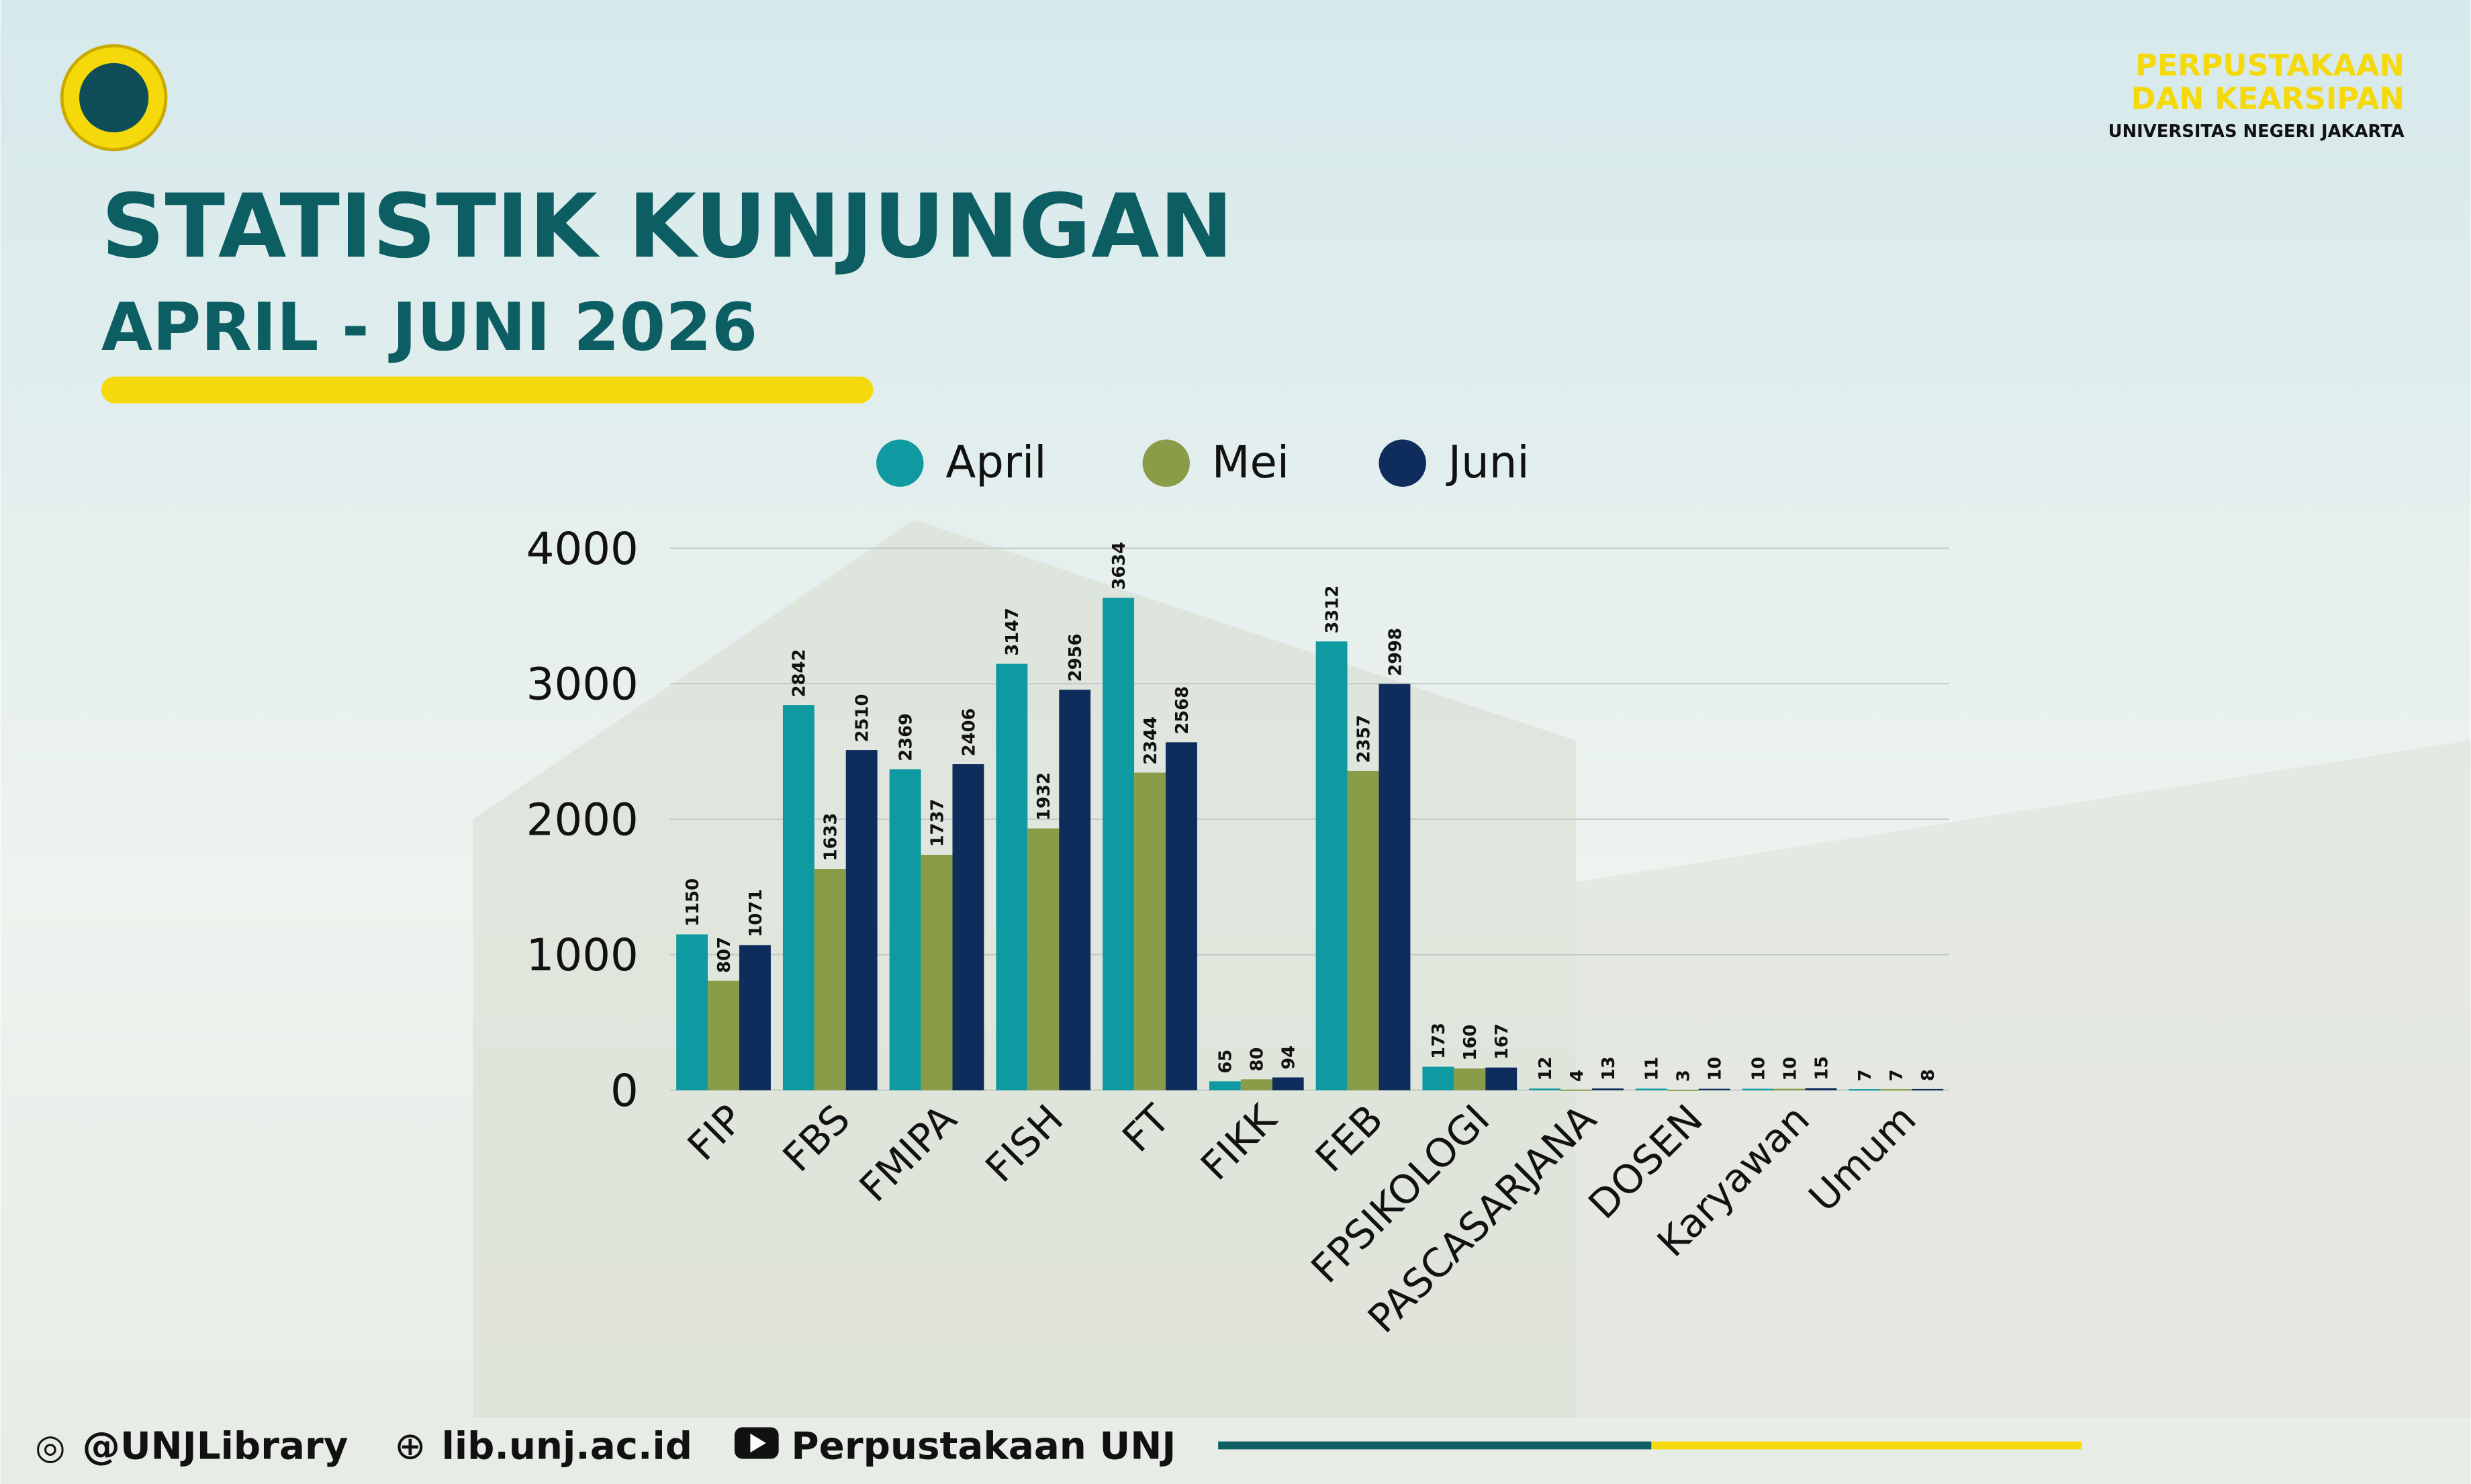 The width and height of the screenshot is (2471, 1484). What do you see at coordinates (1502, 1041) in the screenshot?
I see `data-label: 167` at bounding box center [1502, 1041].